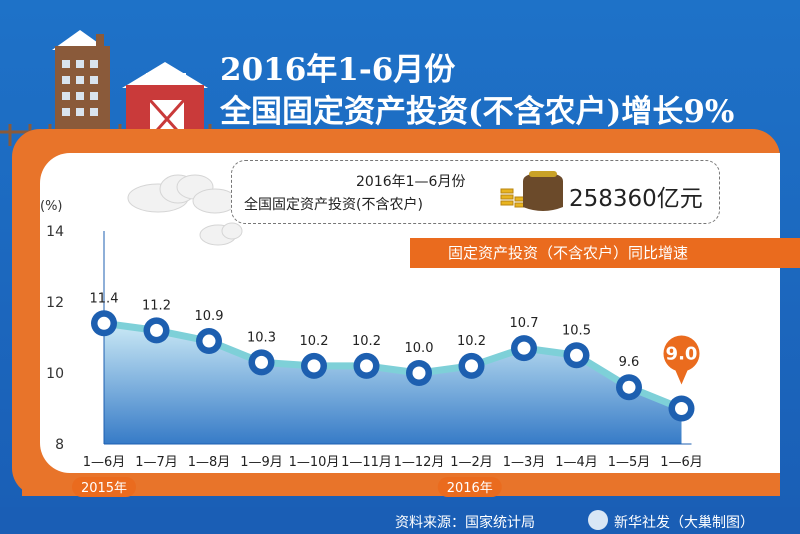 Image resolution: width=800 pixels, height=534 pixels. What do you see at coordinates (465, 523) in the screenshot?
I see `source-note: 资料来源：国家统计局` at bounding box center [465, 523].